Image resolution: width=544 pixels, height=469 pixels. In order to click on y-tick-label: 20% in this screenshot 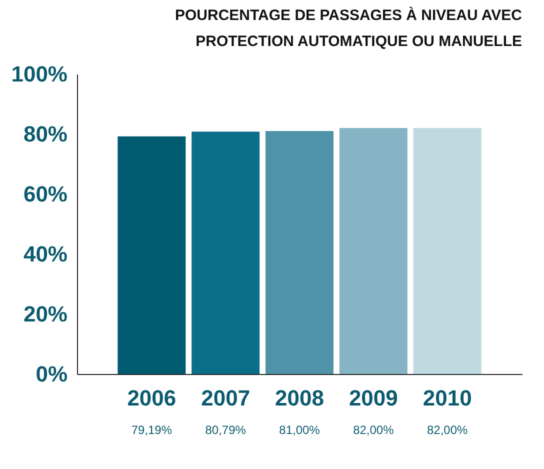, I will do `click(45, 314)`.